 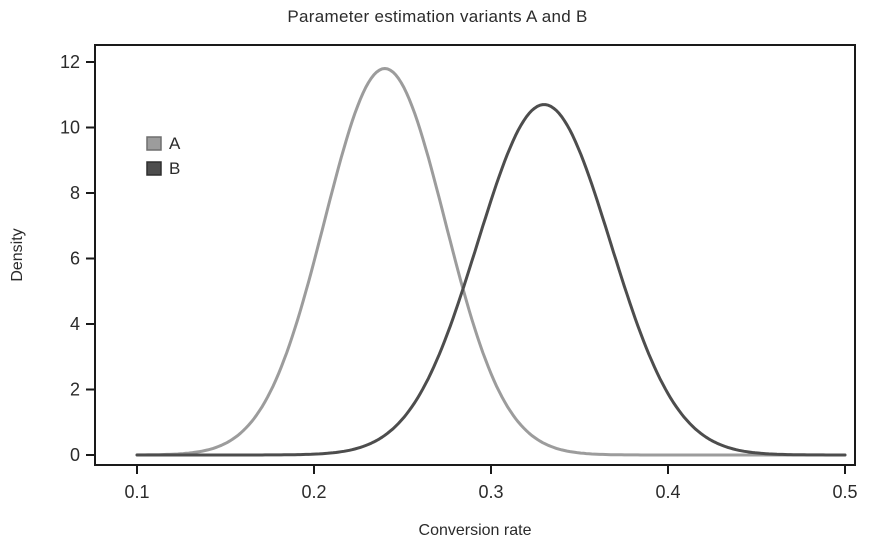 What do you see at coordinates (174, 168) in the screenshot?
I see `legend-label-B: B` at bounding box center [174, 168].